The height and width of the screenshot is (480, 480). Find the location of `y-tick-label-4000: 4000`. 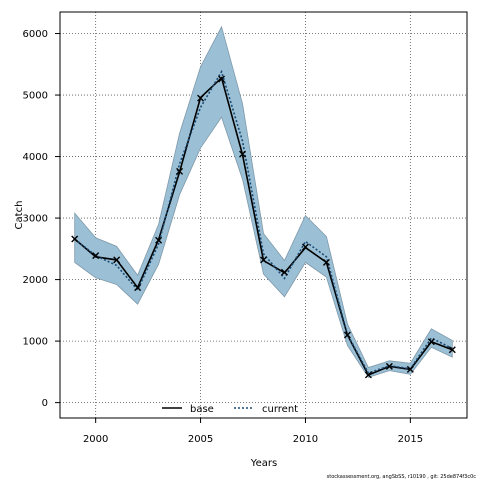

y-tick-label-4000: 4000 is located at coordinates (35, 157).